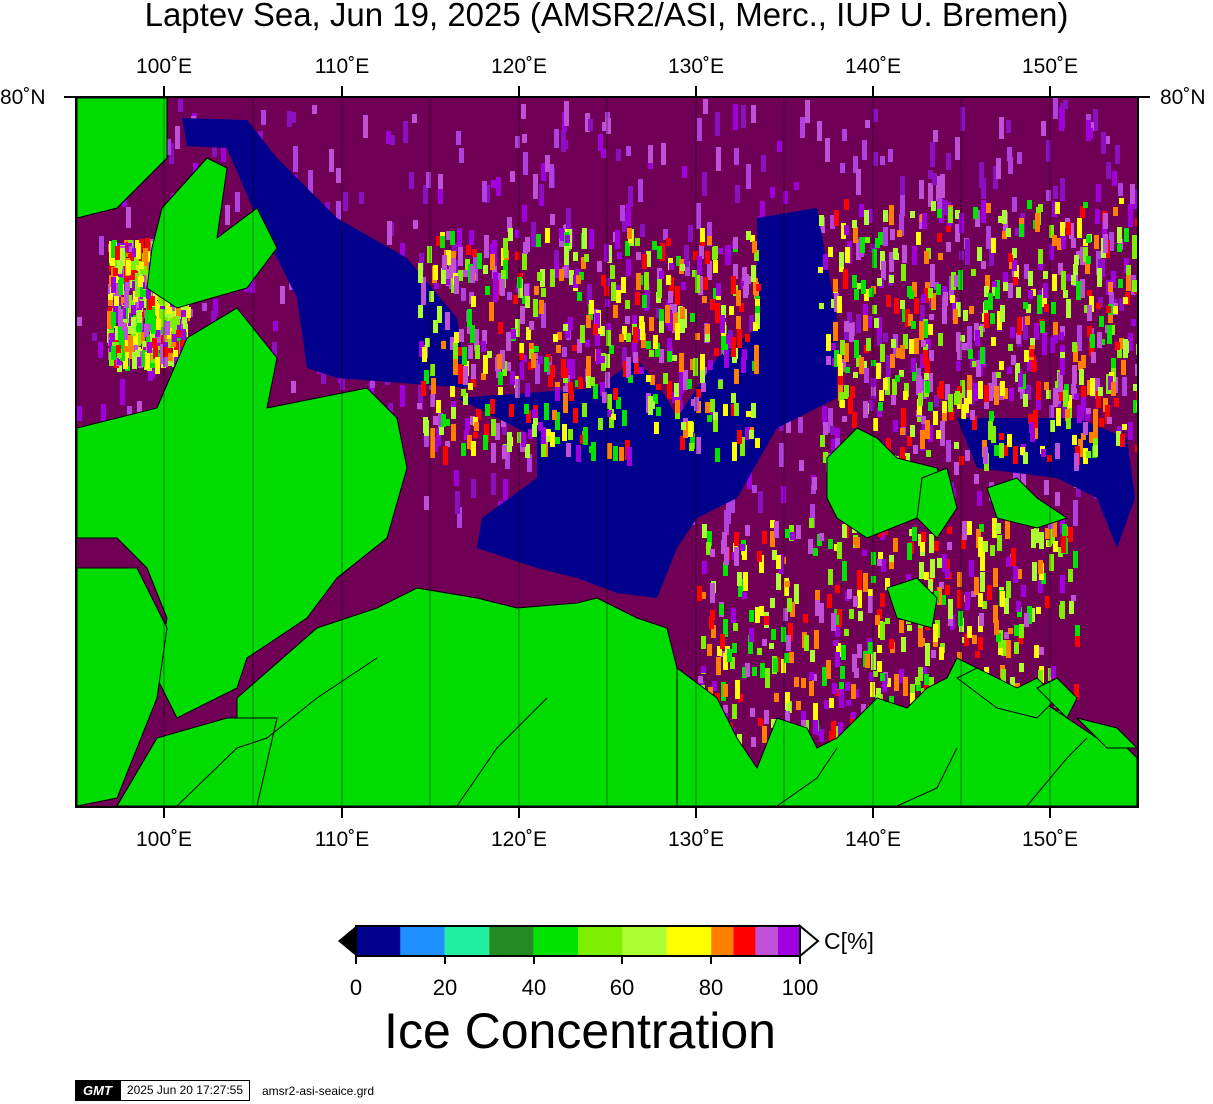 Image resolution: width=1213 pixels, height=1104 pixels. What do you see at coordinates (873, 839) in the screenshot?
I see `lon-label-bottom-140: 140˚E` at bounding box center [873, 839].